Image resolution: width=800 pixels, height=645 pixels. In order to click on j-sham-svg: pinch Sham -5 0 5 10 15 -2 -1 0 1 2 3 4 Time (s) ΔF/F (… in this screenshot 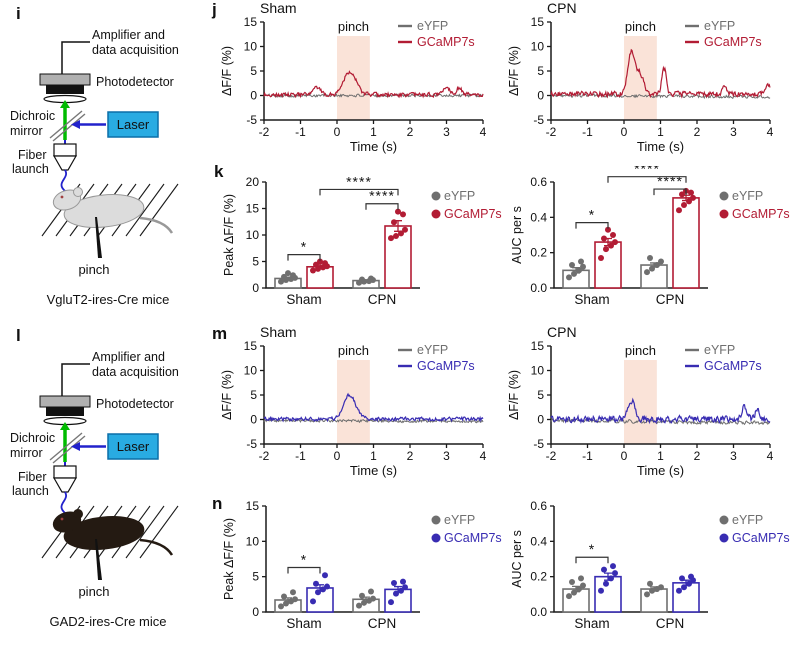, I will do `click(353, 77)`.